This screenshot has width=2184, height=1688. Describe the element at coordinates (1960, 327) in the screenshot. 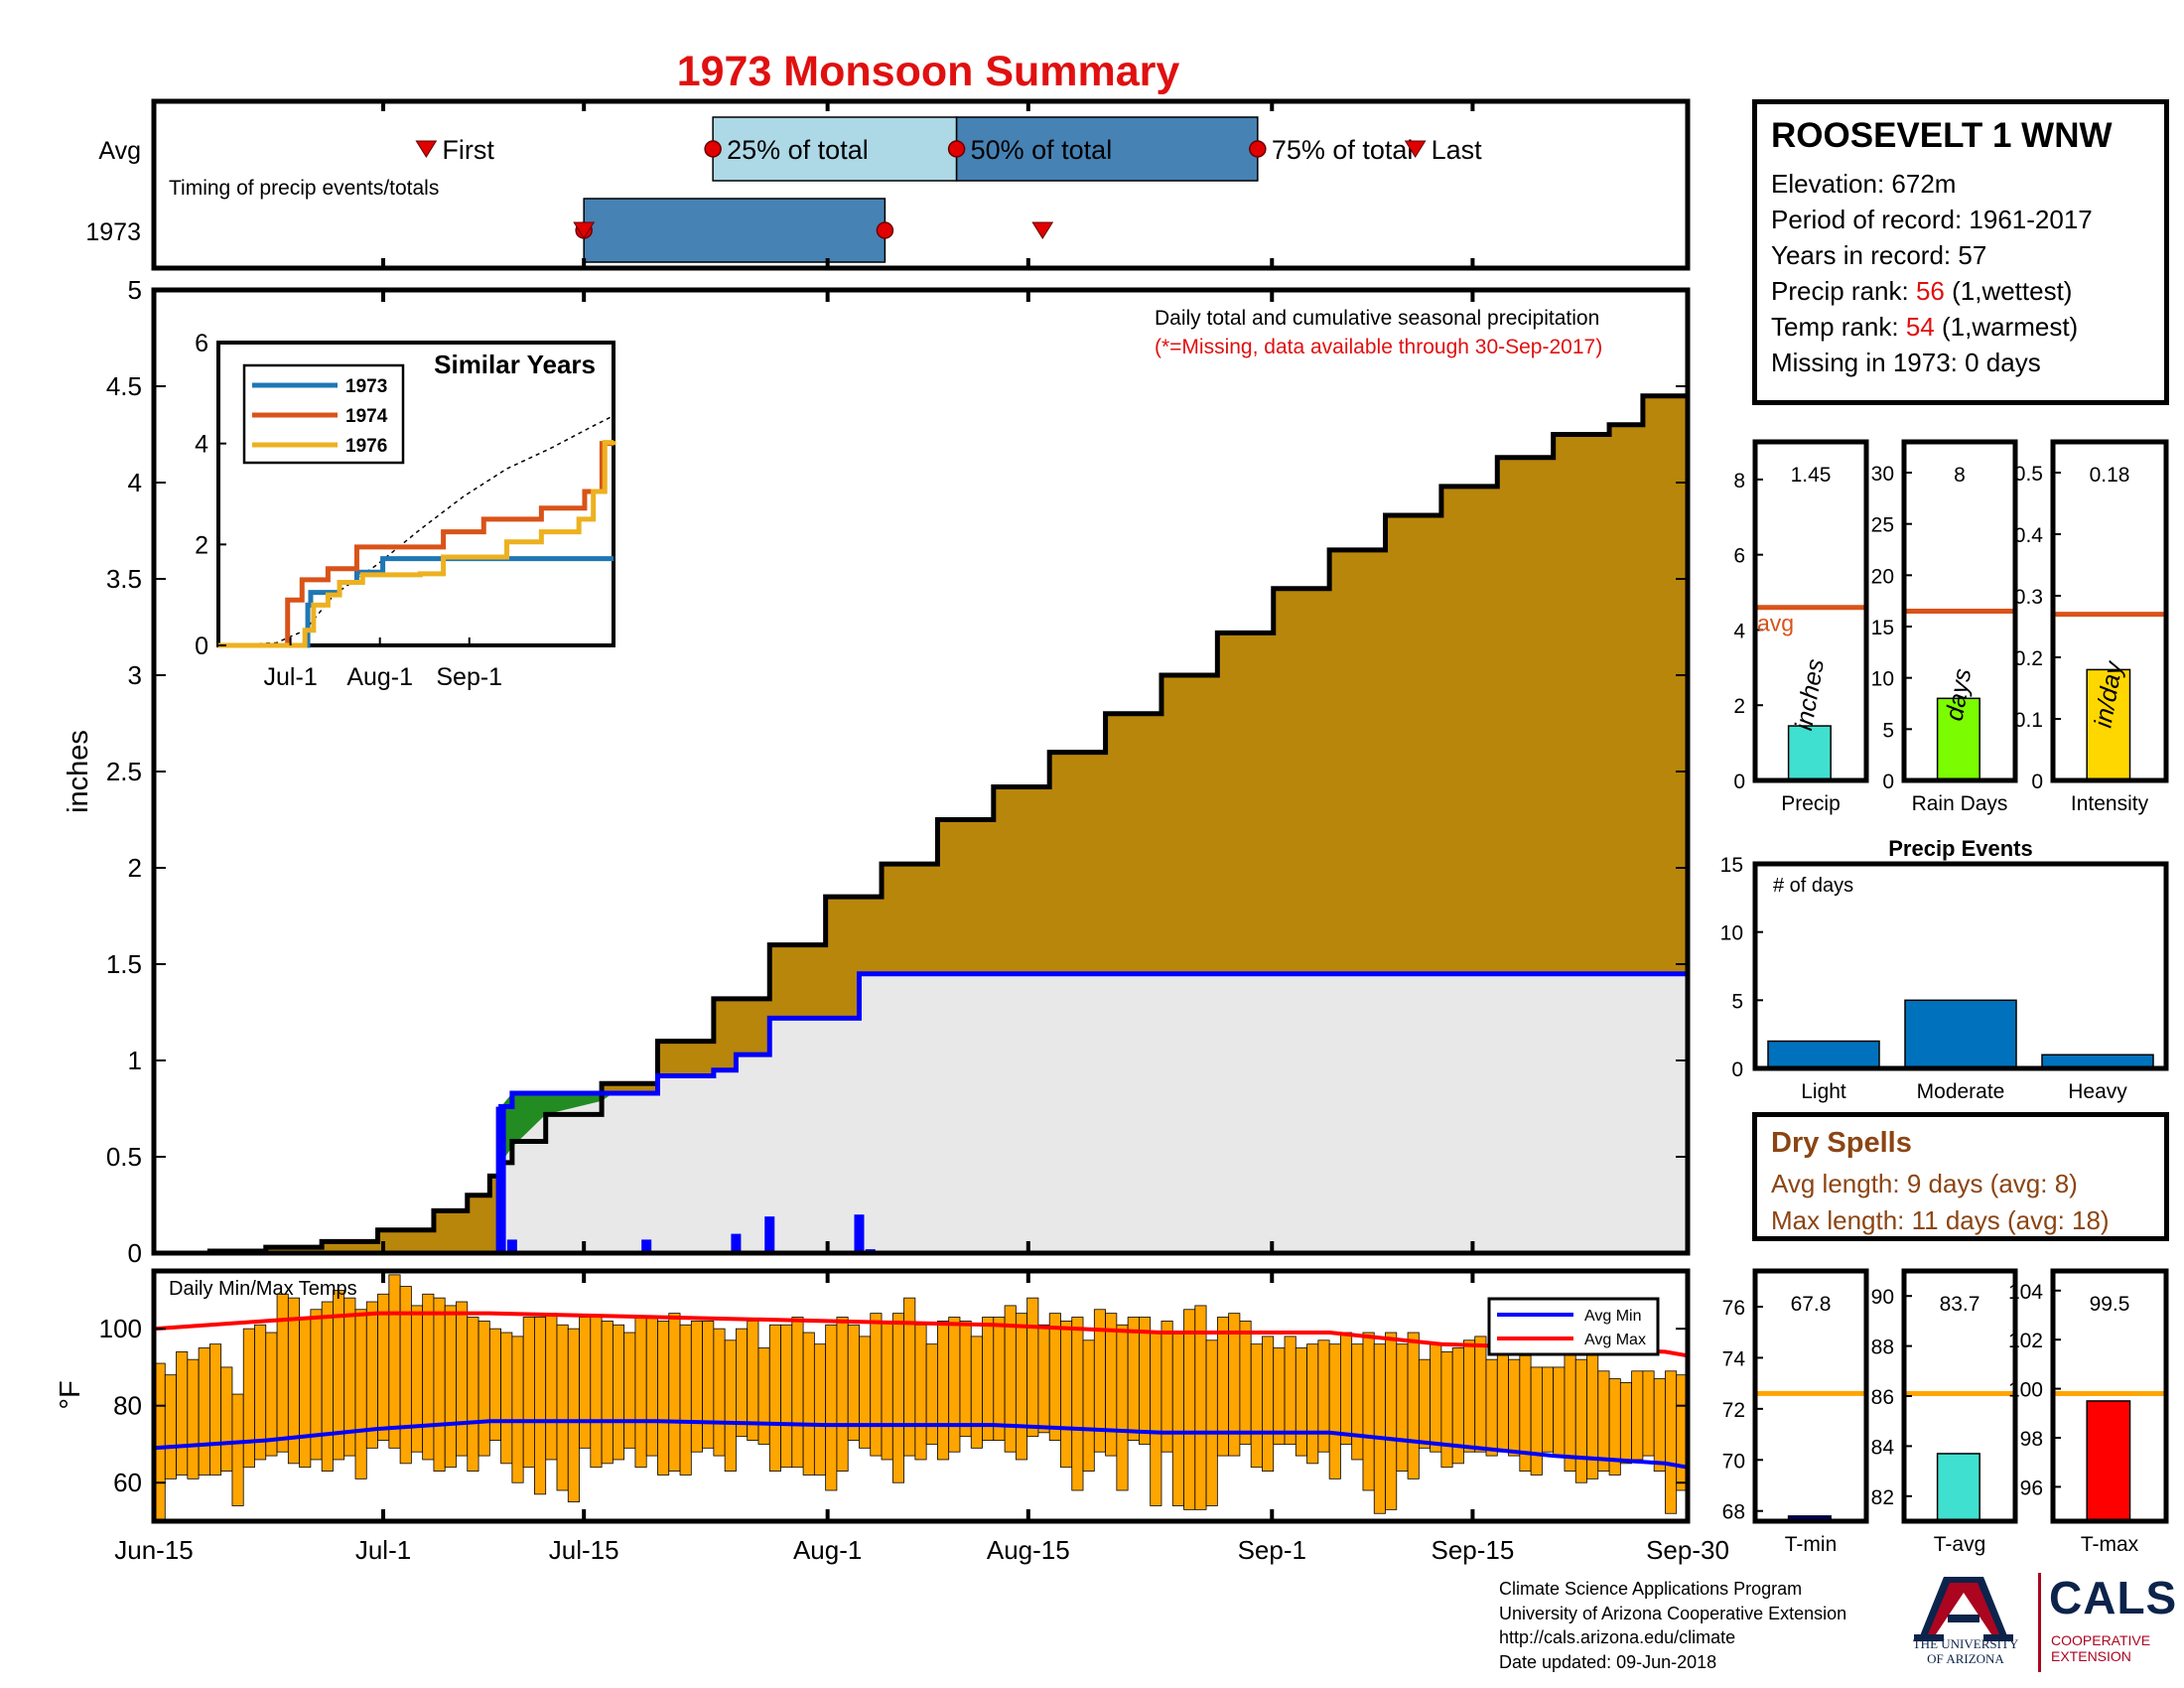

I see `station-temp-rank: Temp rank: 54 (1,warmest)` at that location.